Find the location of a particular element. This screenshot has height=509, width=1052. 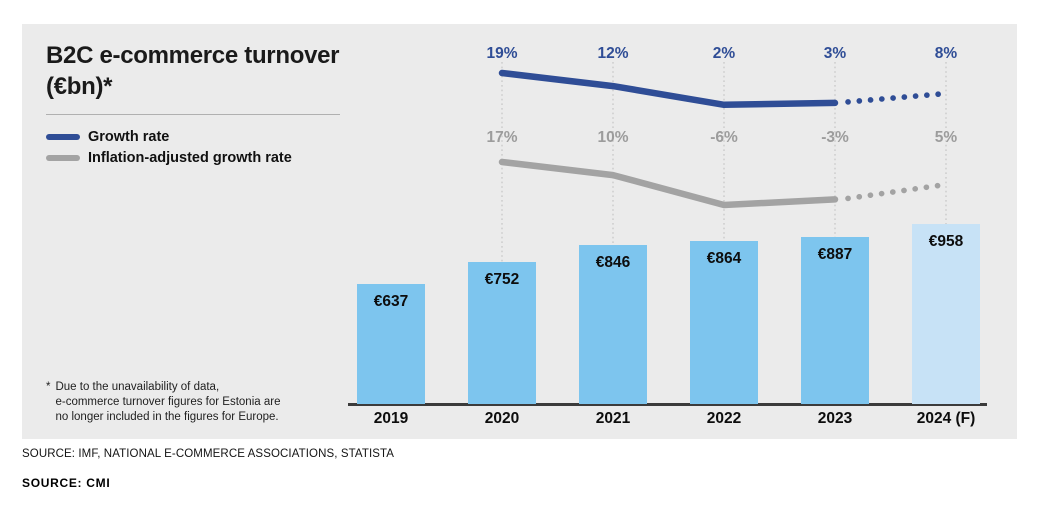

inflation-adjusted-value-label: 5% is located at coordinates (946, 137).